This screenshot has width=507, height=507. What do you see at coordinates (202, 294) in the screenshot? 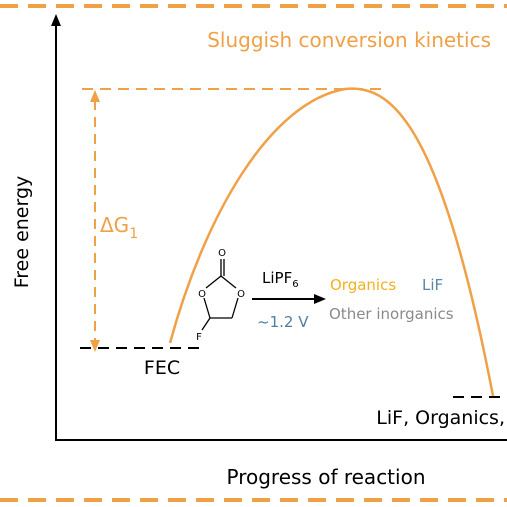
I see `molecule-oxygen-left: O` at bounding box center [202, 294].